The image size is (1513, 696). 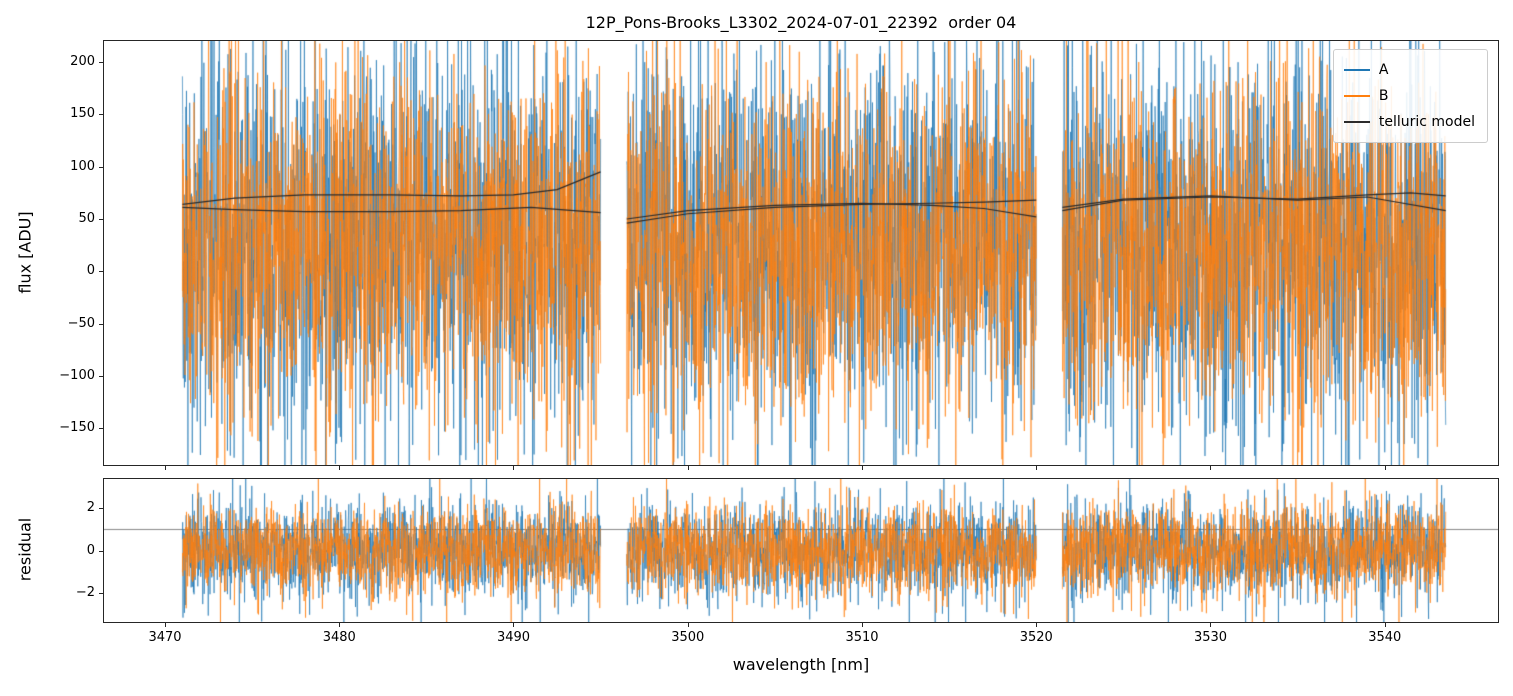 What do you see at coordinates (82, 61) in the screenshot?
I see `y-tick-label: 200` at bounding box center [82, 61].